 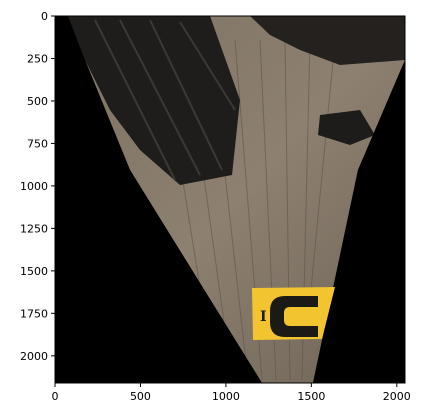 What do you see at coordinates (311, 396) in the screenshot?
I see `x-tick-label: 1500` at bounding box center [311, 396].